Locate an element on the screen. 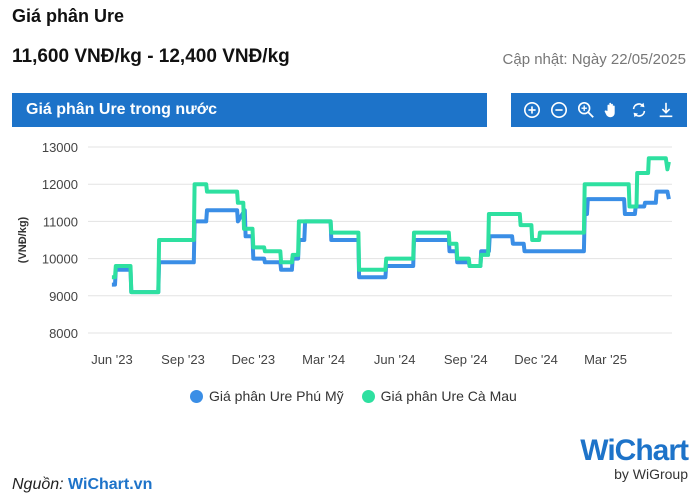 The image size is (700, 504). legend-item-phu-my: Giá phân Ure Phú Mỹ is located at coordinates (267, 396).